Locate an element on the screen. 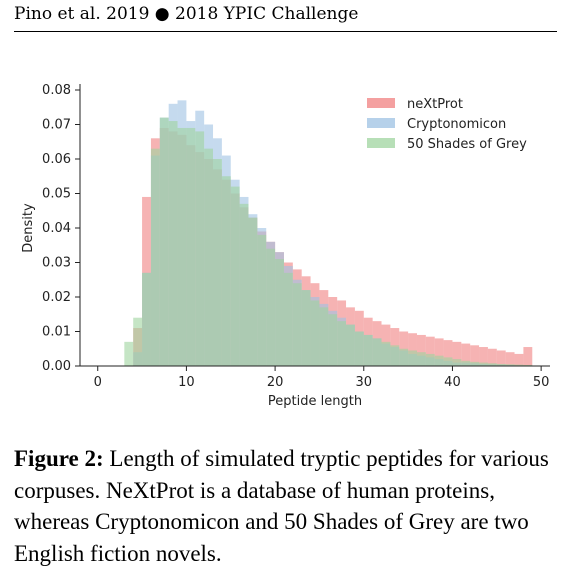 The width and height of the screenshot is (571, 579). y-tick-label: 0.01 is located at coordinates (56, 332).